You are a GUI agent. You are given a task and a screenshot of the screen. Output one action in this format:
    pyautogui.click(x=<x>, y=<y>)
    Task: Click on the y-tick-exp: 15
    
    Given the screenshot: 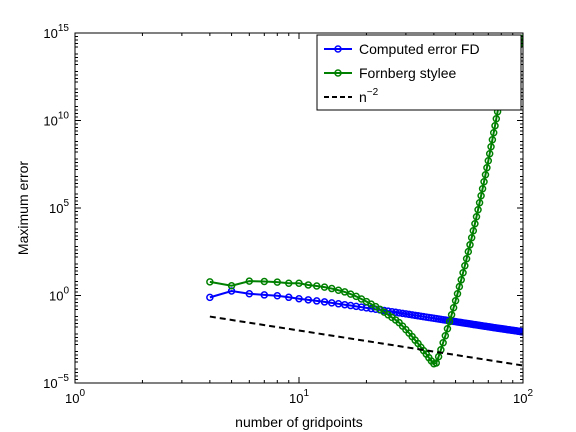 What is the action you would take?
    pyautogui.click(x=64, y=28)
    